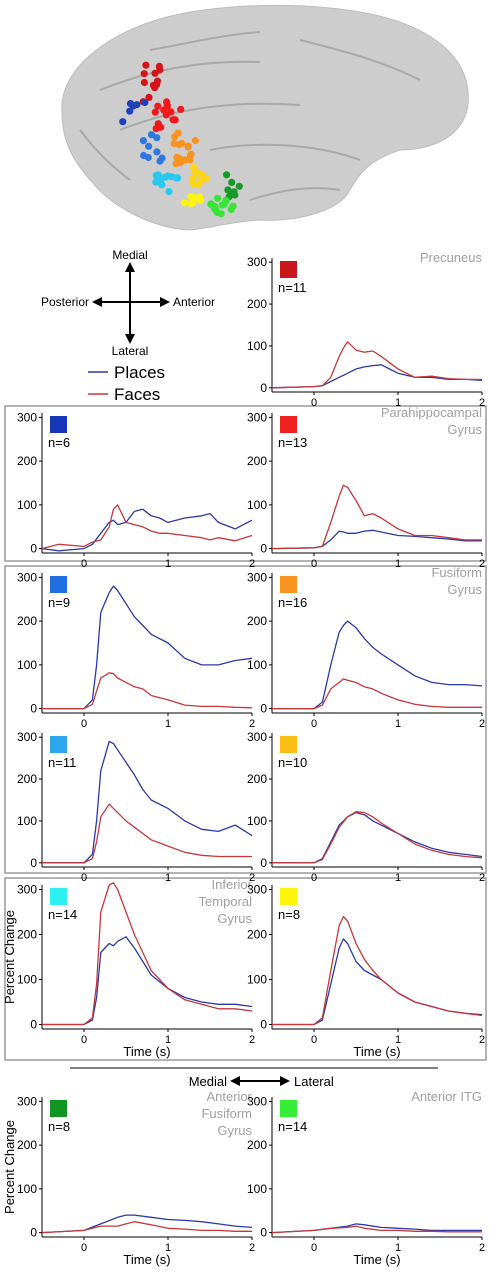 The height and width of the screenshot is (1272, 491). What do you see at coordinates (181, 139) in the screenshot?
I see `electrode-dots` at bounding box center [181, 139].